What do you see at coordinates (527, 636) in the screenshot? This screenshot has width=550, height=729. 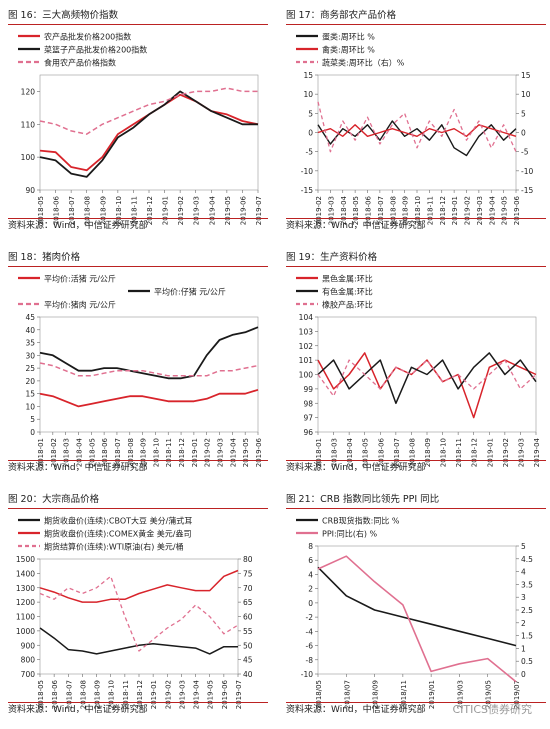 I see `y-right-tick-label: 1.5` at bounding box center [527, 636].